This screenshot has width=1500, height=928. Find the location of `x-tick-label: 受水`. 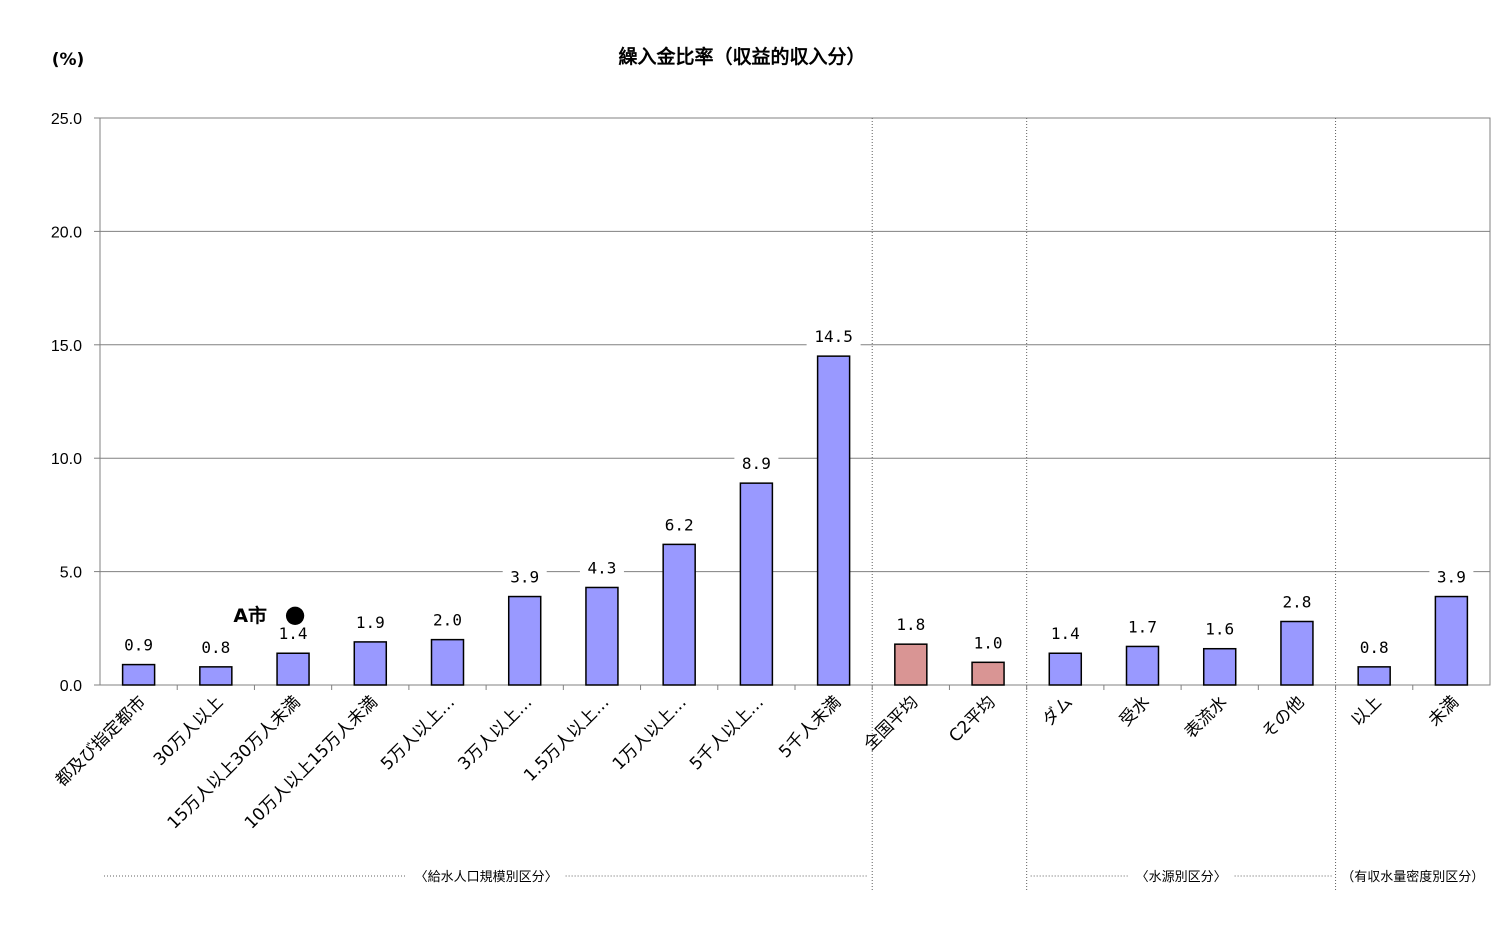

x-tick-label: 受水 is located at coordinates (1135, 711).